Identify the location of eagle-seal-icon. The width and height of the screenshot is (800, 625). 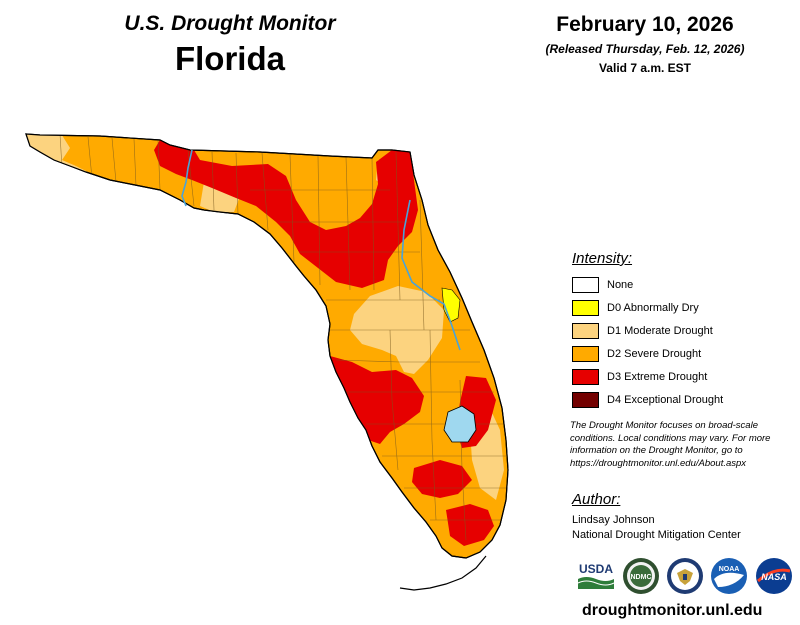
(685, 576).